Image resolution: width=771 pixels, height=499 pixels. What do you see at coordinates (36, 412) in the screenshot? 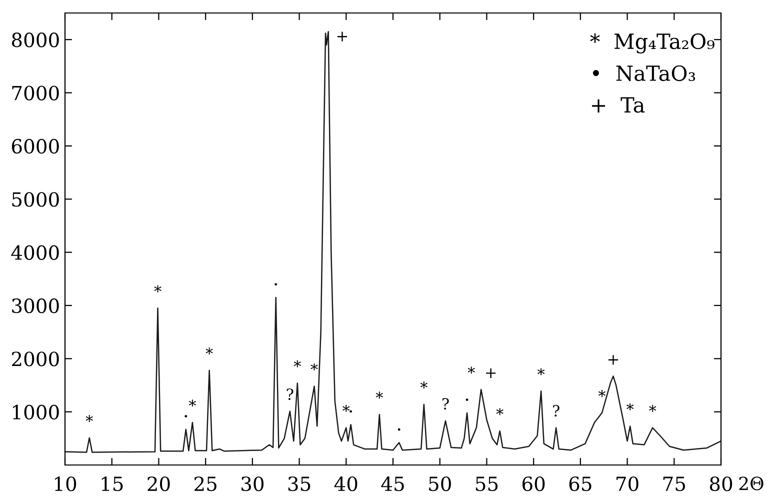
I see `y-tick-label: 1000` at bounding box center [36, 412].